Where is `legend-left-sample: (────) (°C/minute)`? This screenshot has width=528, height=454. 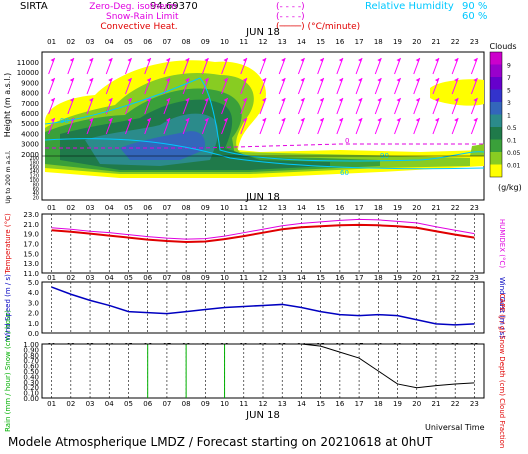
legend-left-sample: (────) (°C/minute) is located at coordinates (318, 27).